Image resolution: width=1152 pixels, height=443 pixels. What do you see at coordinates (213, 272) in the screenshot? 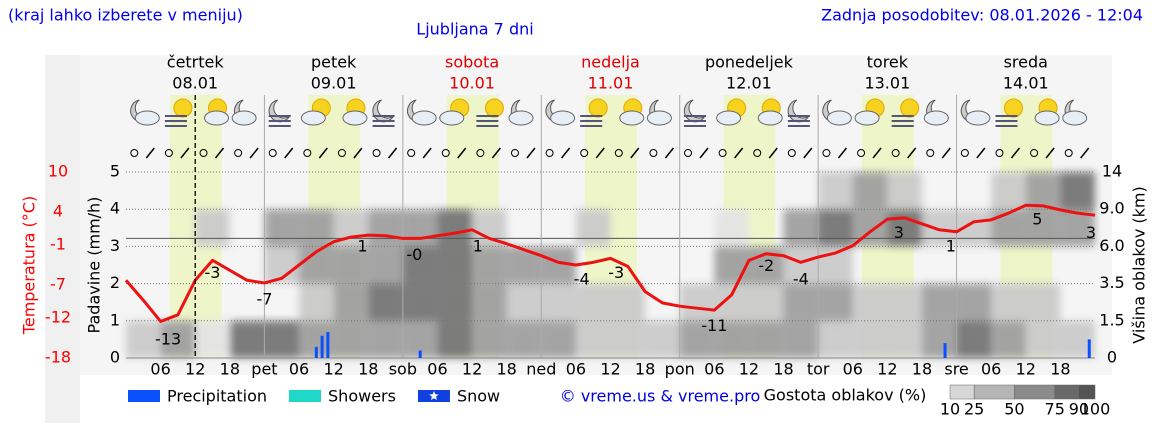
I see `temp-annotation: -3` at bounding box center [213, 272].